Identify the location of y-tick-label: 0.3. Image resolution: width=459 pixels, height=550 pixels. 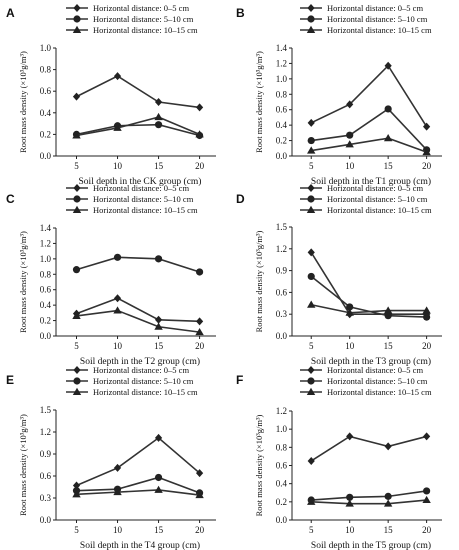
(46, 498).